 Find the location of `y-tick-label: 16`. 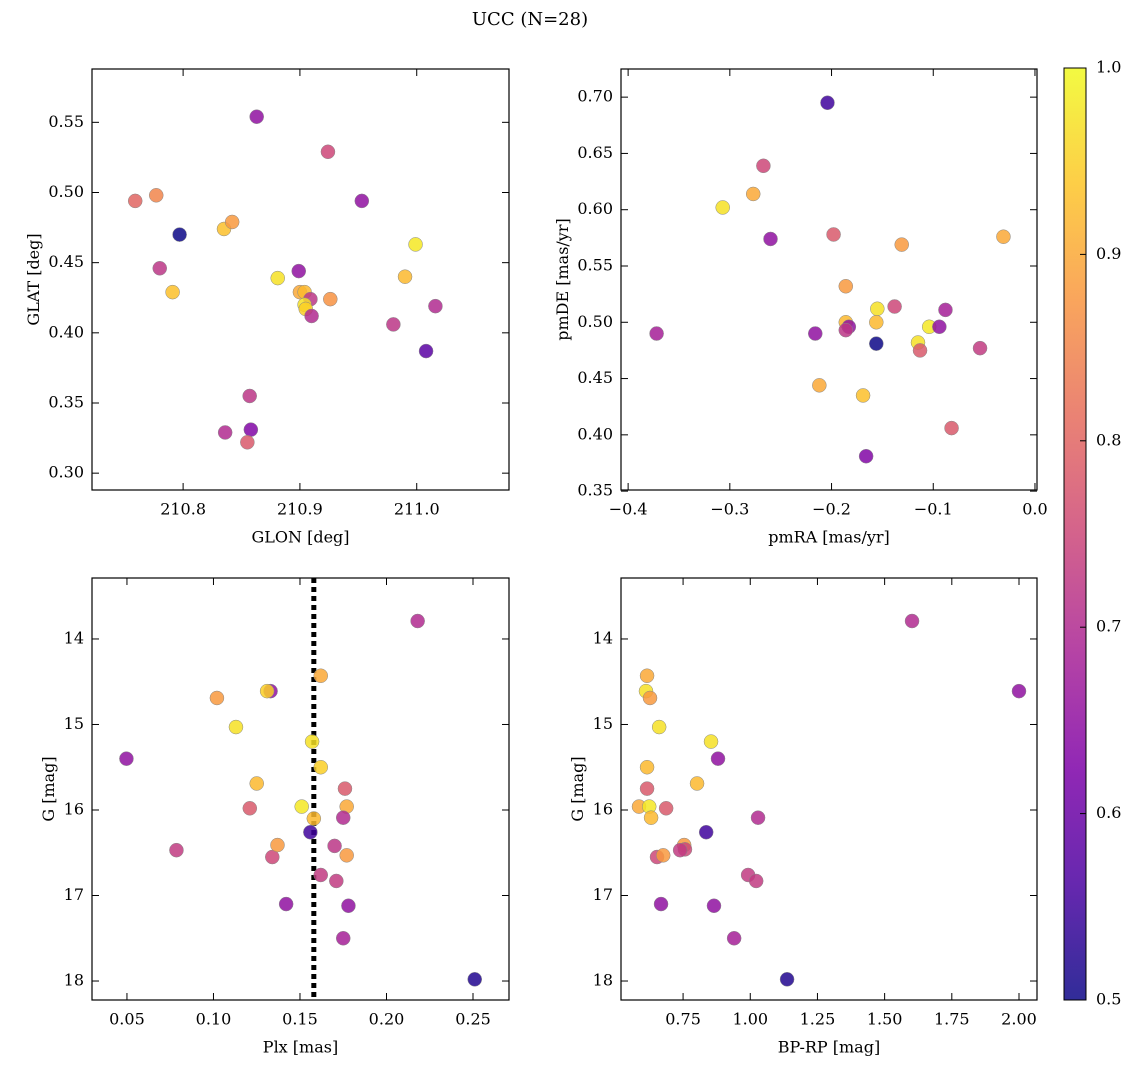

y-tick-label: 16 is located at coordinates (74, 808).